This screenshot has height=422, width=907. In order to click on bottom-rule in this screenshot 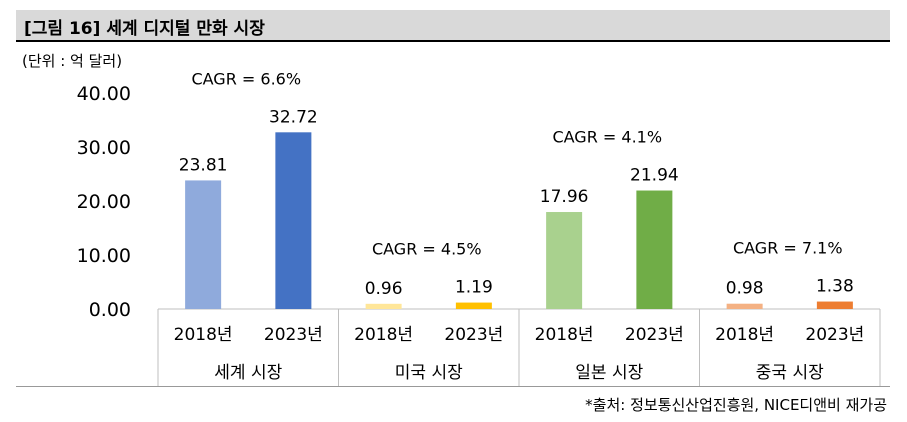, I will do `click(453, 386)`.